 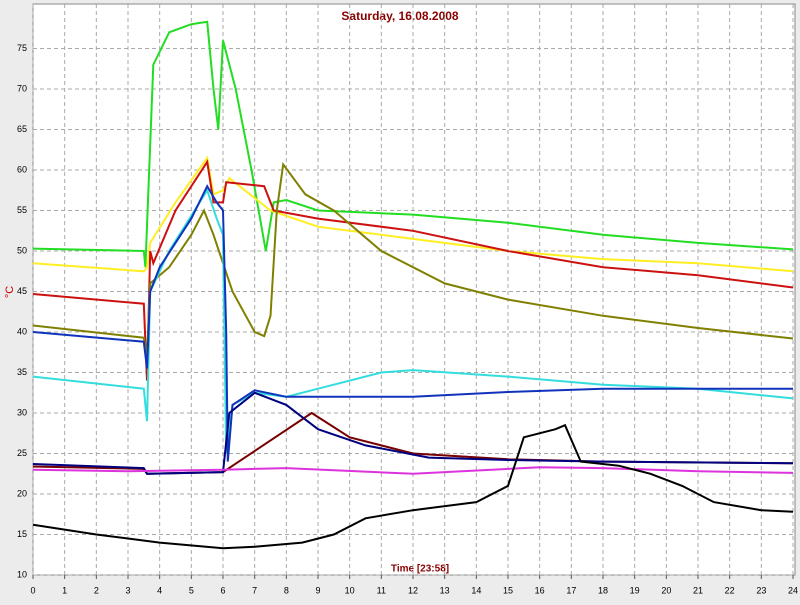 What do you see at coordinates (445, 590) in the screenshot?
I see `x-tick-label: 13` at bounding box center [445, 590].